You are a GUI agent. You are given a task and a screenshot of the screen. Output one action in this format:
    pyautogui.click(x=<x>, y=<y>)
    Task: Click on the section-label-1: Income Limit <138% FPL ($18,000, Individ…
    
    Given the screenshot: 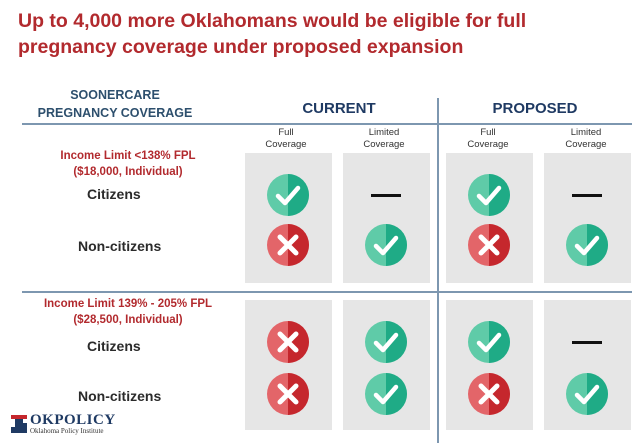 What is the action you would take?
    pyautogui.click(x=128, y=164)
    